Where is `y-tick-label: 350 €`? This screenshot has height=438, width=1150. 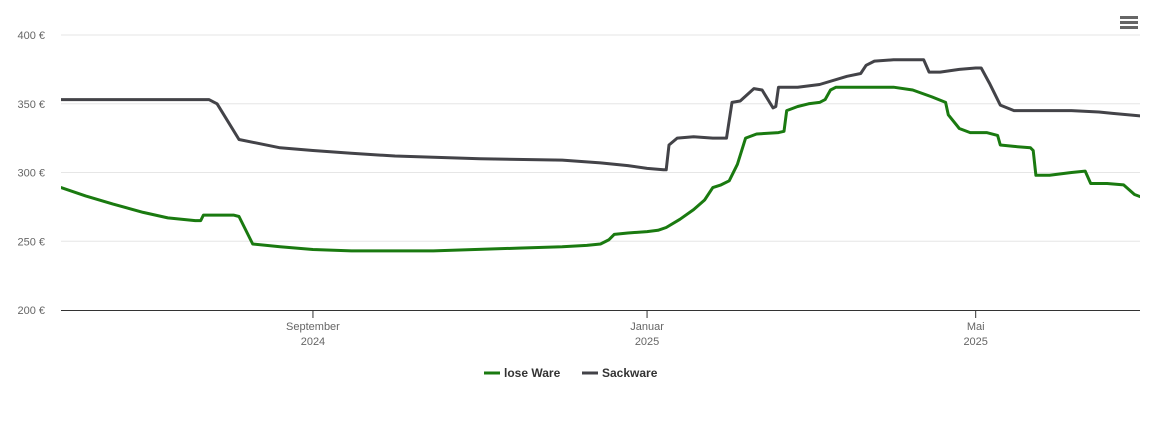
y-tick-label: 350 € is located at coordinates (31, 105).